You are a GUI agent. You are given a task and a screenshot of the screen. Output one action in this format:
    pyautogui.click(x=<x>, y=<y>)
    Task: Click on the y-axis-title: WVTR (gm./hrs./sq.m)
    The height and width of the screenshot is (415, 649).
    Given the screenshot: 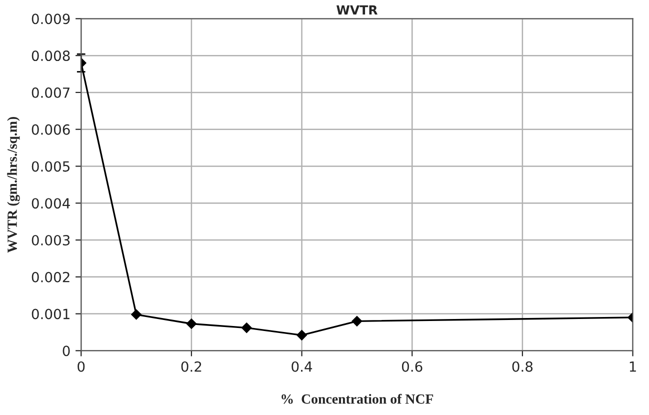 What is the action you would take?
    pyautogui.click(x=13, y=184)
    